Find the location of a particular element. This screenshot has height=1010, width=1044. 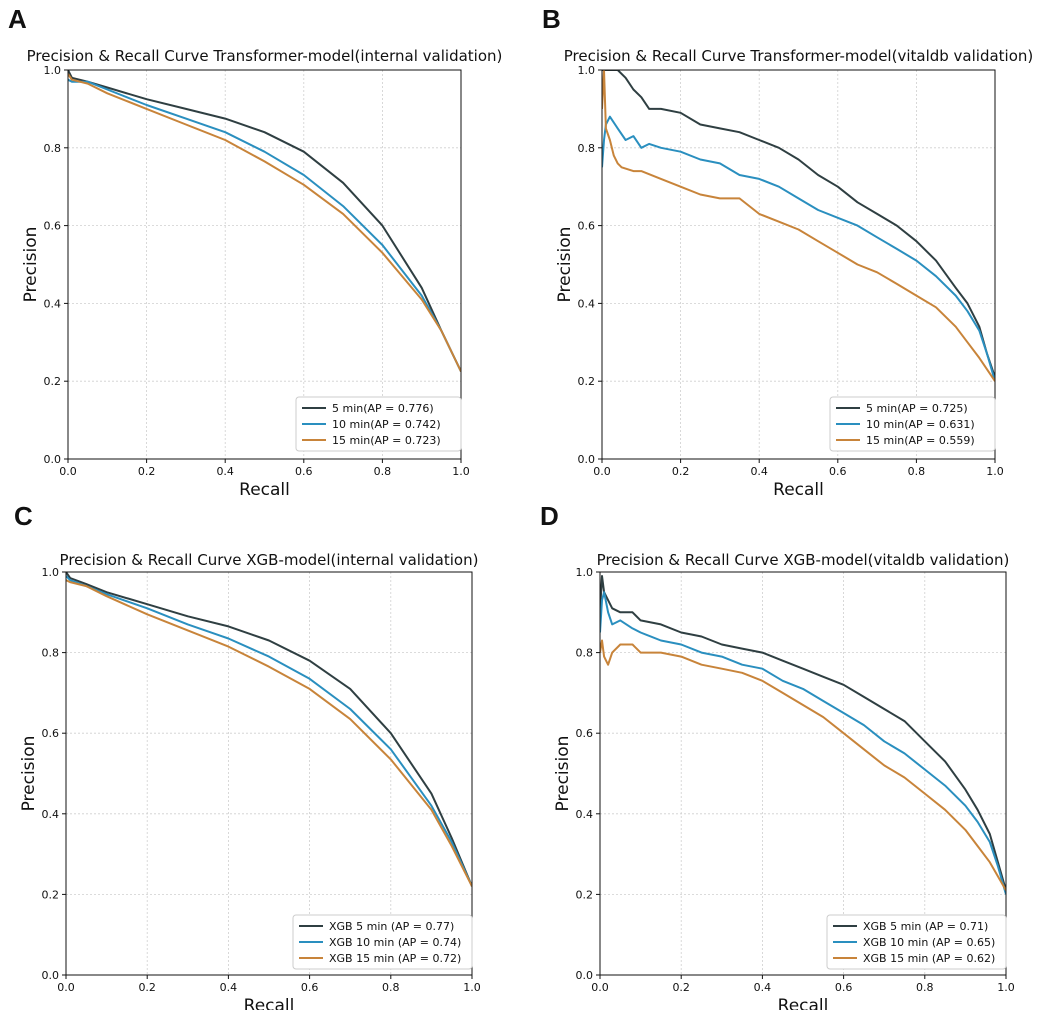

legend-label-1: XGB 5 min (AP = 0.77) is located at coordinates (391, 926).